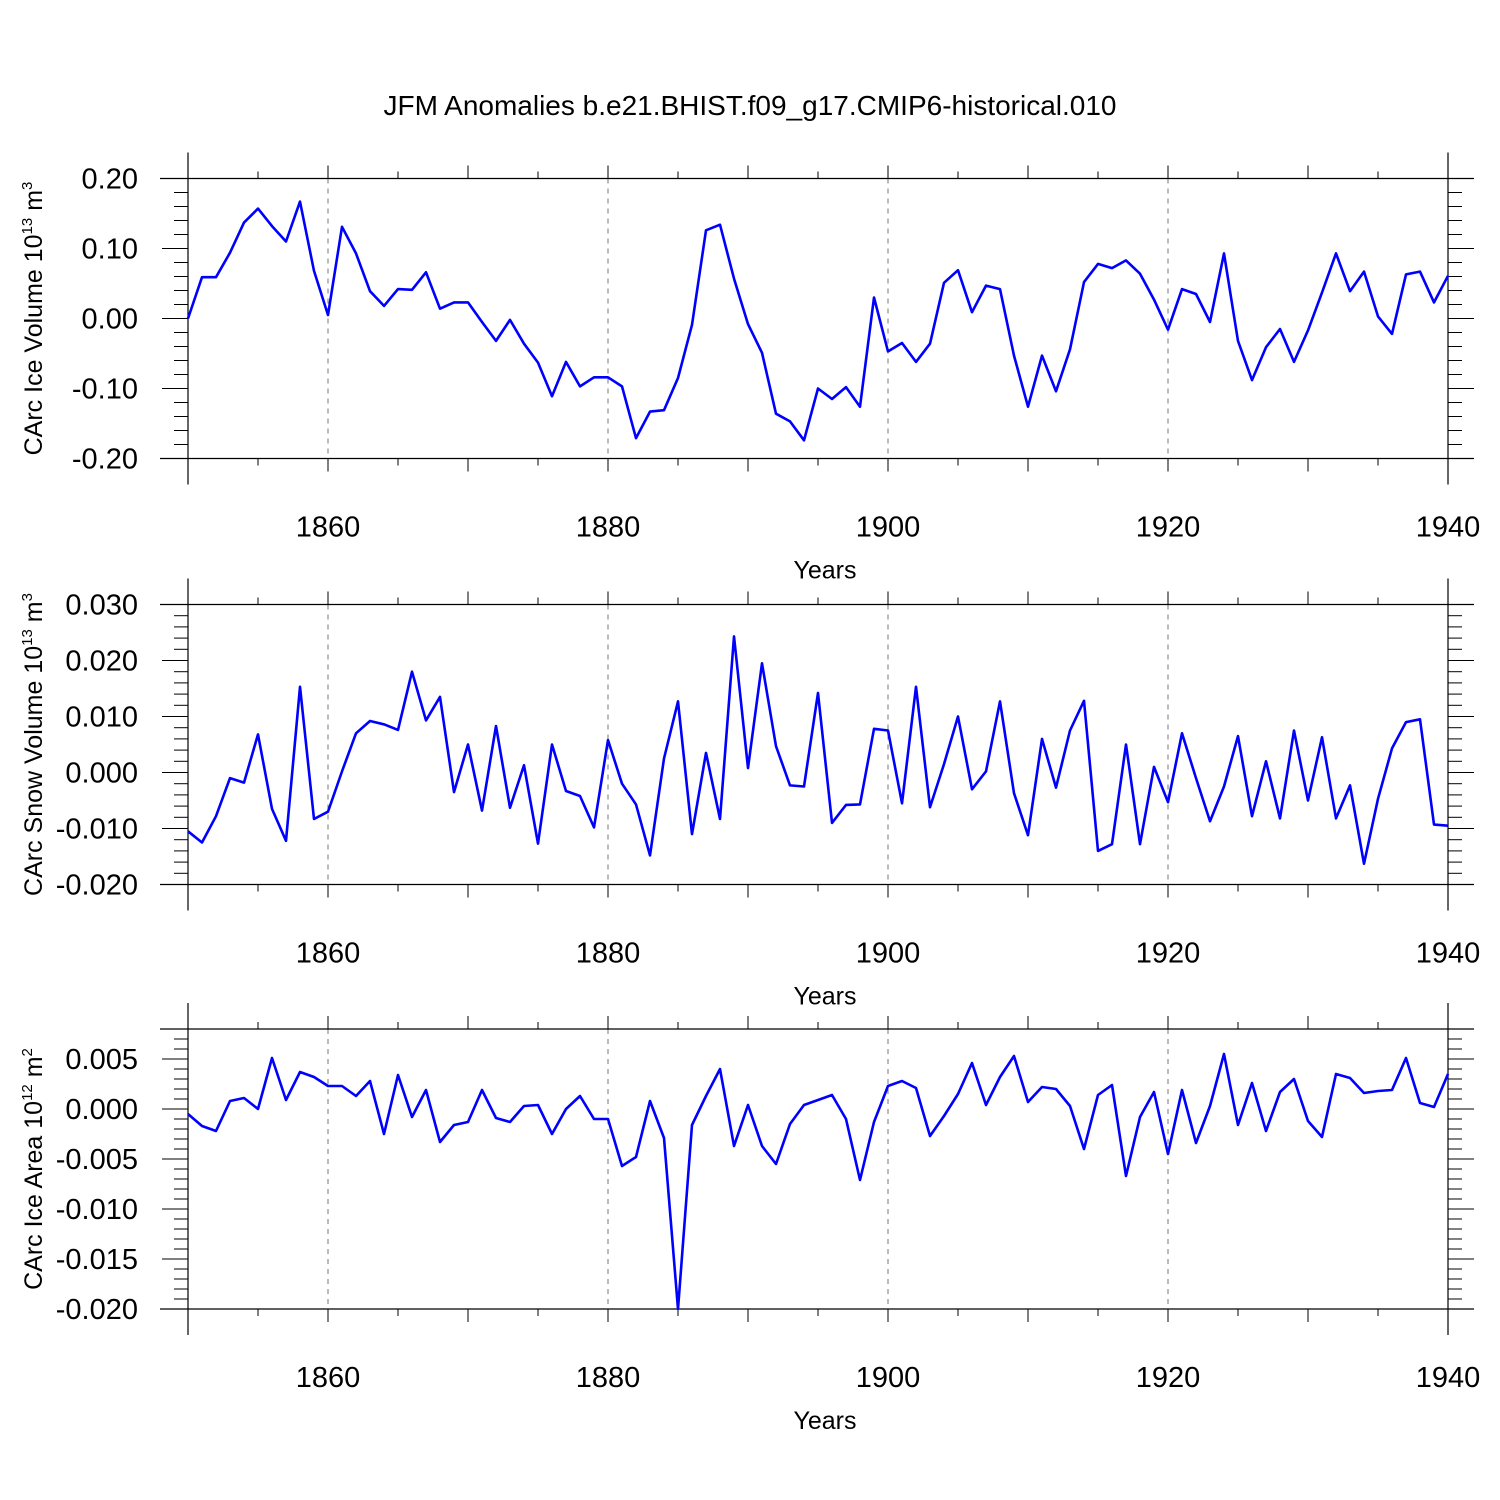 Image resolution: width=1500 pixels, height=1500 pixels. Describe the element at coordinates (97, 1260) in the screenshot. I see `y-tick-label: -0.015` at that location.